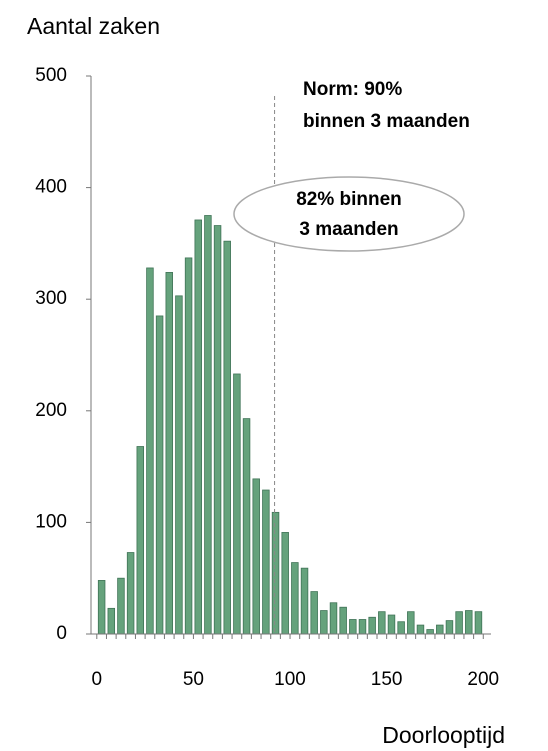  Describe the element at coordinates (51, 298) in the screenshot. I see `y-tick-label: 300` at that location.